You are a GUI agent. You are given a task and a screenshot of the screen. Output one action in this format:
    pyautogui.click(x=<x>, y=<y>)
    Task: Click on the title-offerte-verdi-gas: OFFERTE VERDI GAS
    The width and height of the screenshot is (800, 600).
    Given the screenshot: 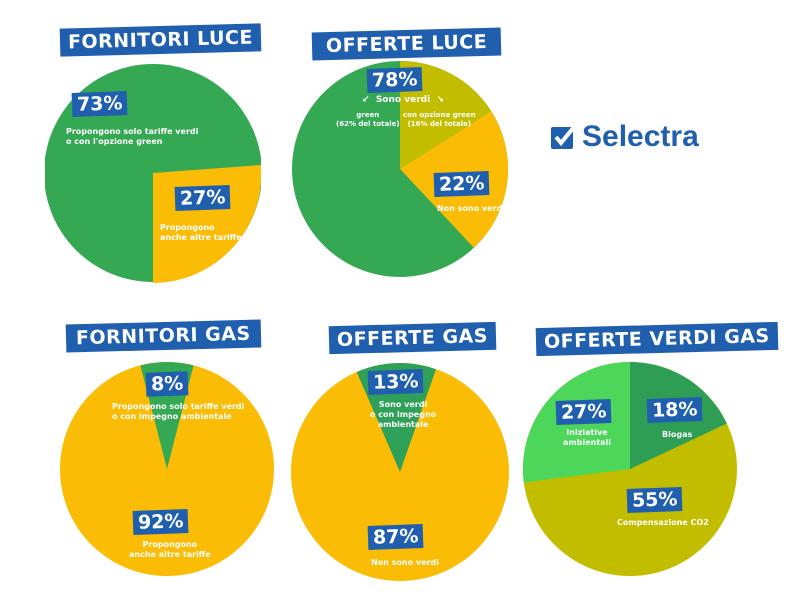 What is the action you would take?
    pyautogui.click(x=657, y=339)
    